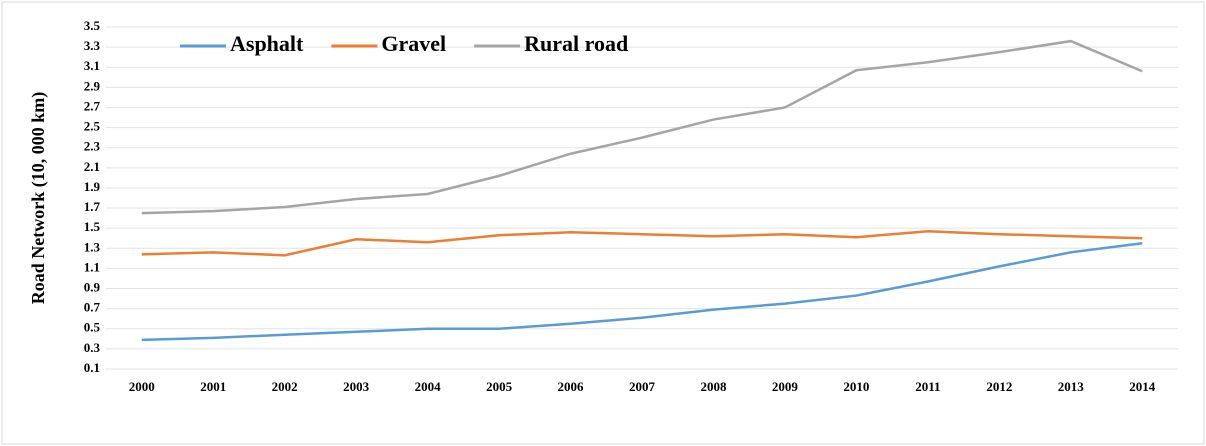 This screenshot has width=1206, height=446. What do you see at coordinates (92, 226) in the screenshot?
I see `y-tick-label: 1.5` at bounding box center [92, 226].